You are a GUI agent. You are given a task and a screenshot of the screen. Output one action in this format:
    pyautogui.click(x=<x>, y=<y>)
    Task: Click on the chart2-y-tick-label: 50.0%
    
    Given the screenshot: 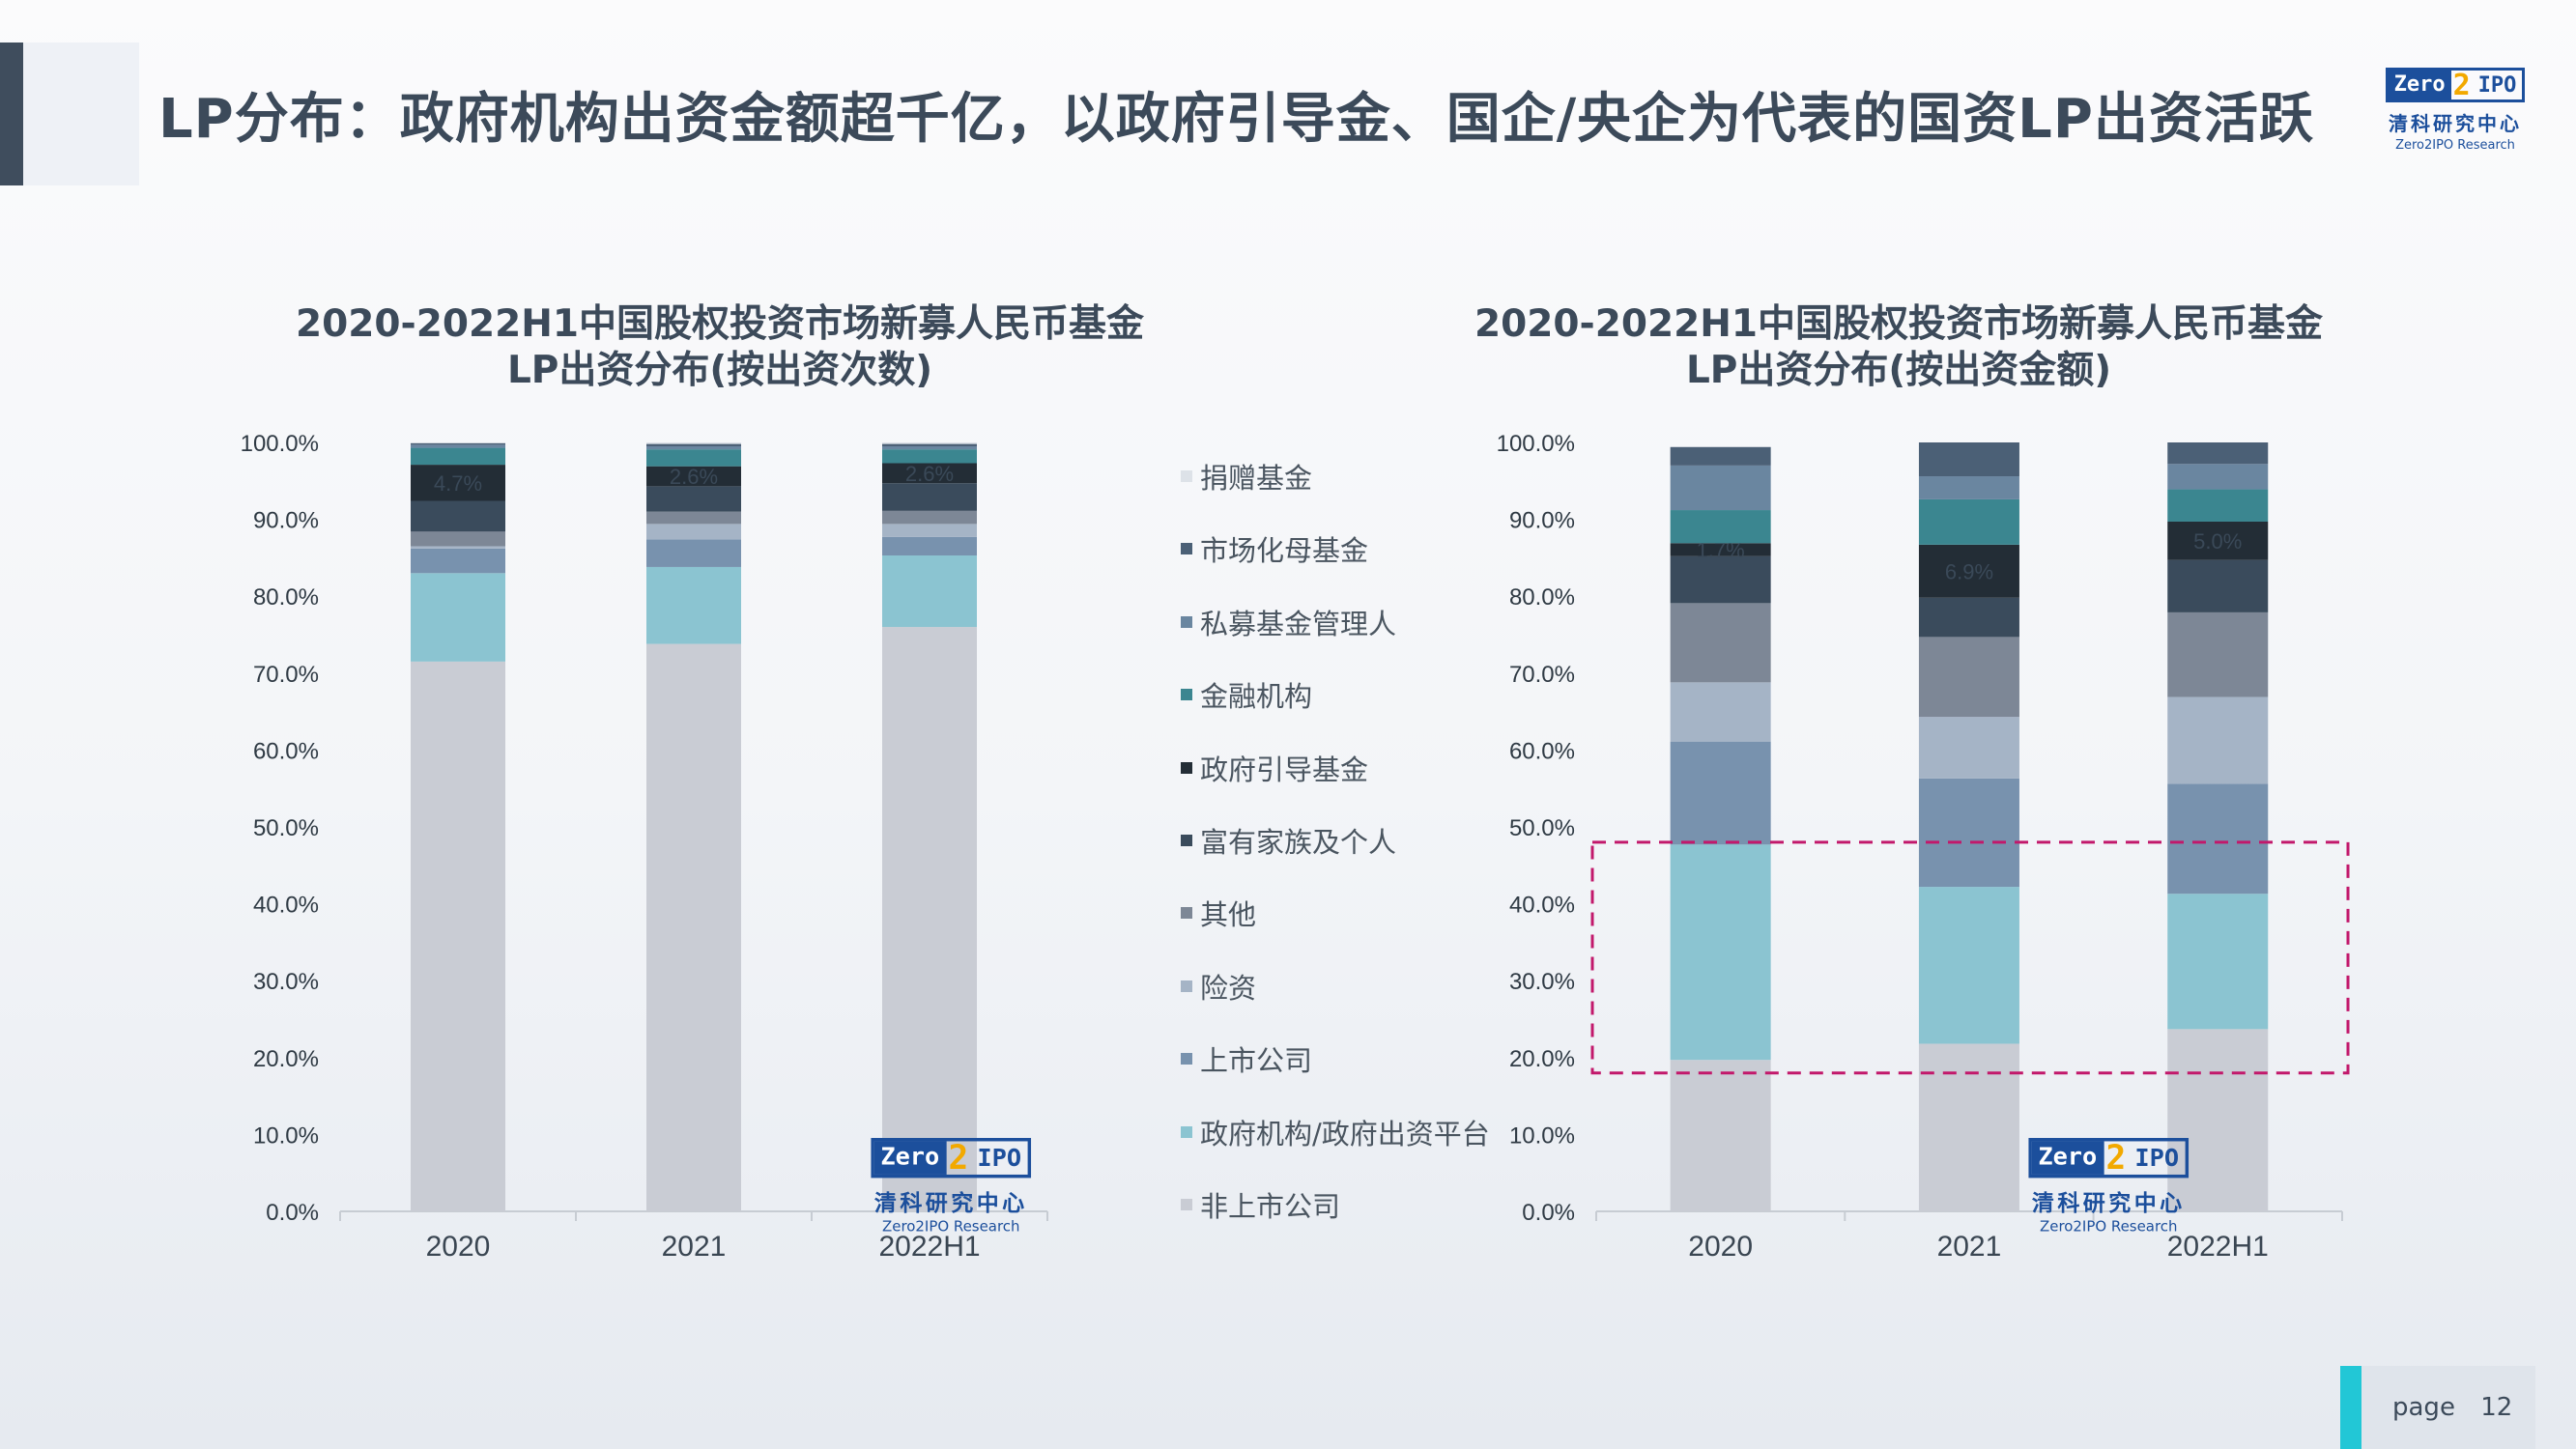 What is the action you would take?
    pyautogui.click(x=1542, y=828)
    